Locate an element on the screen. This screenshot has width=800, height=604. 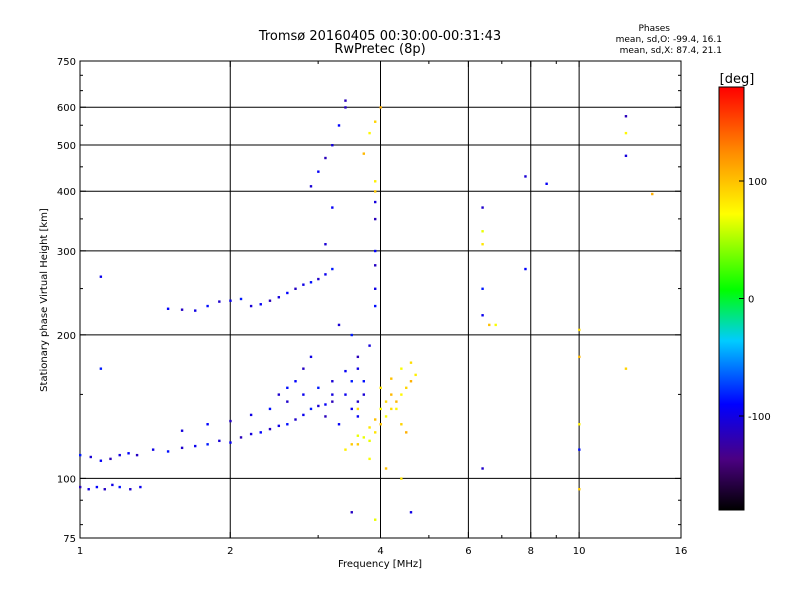
y-tick-label: 750 is located at coordinates (66, 62).